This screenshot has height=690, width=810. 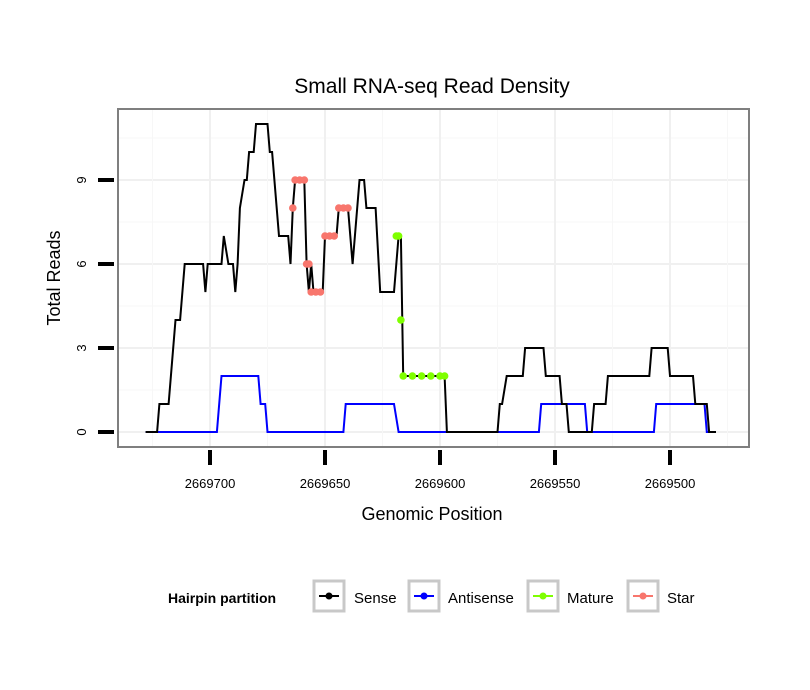 I want to click on y-tick-label: 0, so click(x=81, y=431).